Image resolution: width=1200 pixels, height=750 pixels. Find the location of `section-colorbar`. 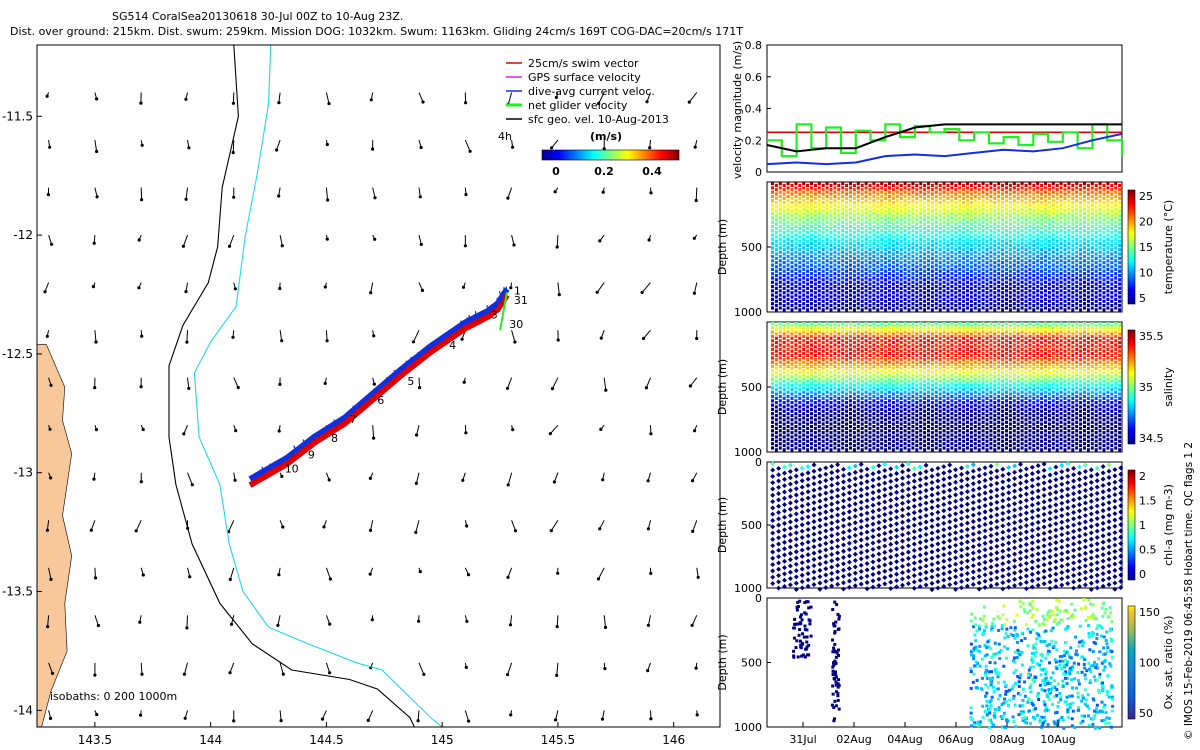

section-colorbar is located at coordinates (1131, 247).